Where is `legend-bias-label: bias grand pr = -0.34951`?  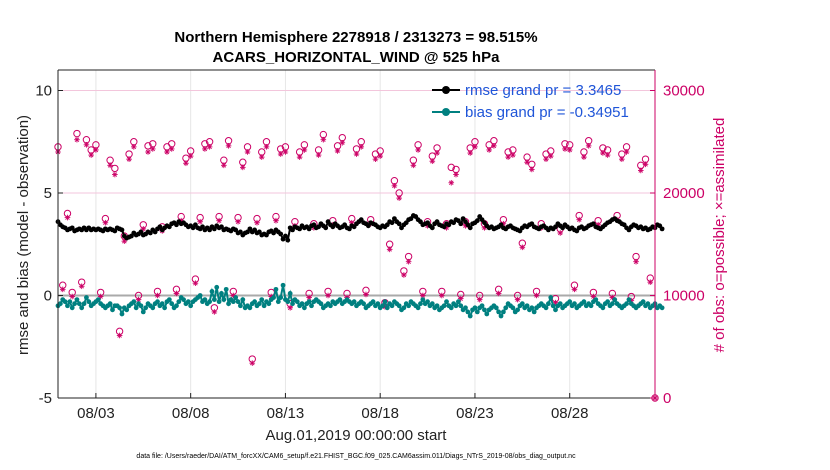
legend-bias-label: bias grand pr = -0.34951 is located at coordinates (547, 112).